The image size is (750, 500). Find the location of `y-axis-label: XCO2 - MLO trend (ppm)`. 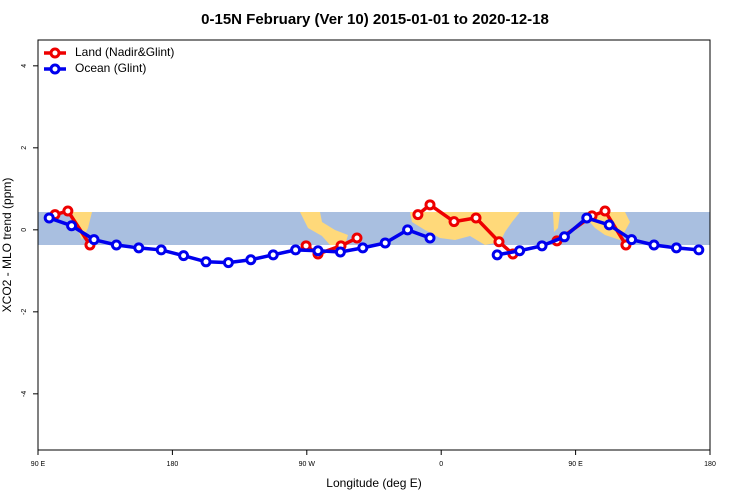

y-axis-label: XCO2 - MLO trend (ppm) is located at coordinates (7, 245).